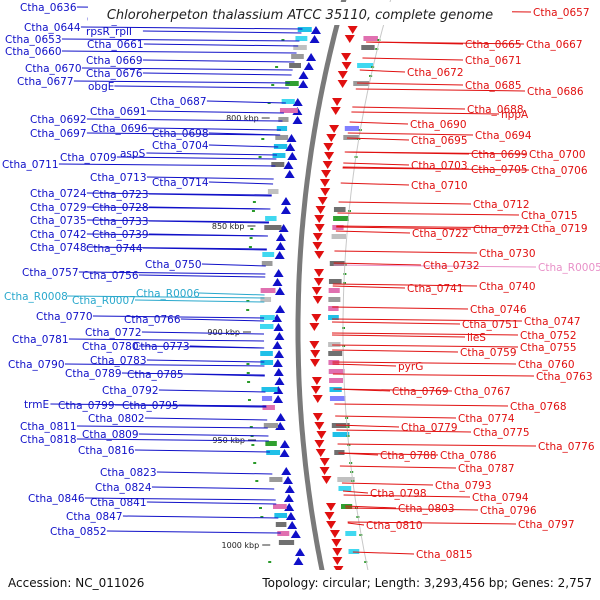 The height and width of the screenshot is (600, 600). I want to click on gene-label: Ctha_0661, so click(115, 45).